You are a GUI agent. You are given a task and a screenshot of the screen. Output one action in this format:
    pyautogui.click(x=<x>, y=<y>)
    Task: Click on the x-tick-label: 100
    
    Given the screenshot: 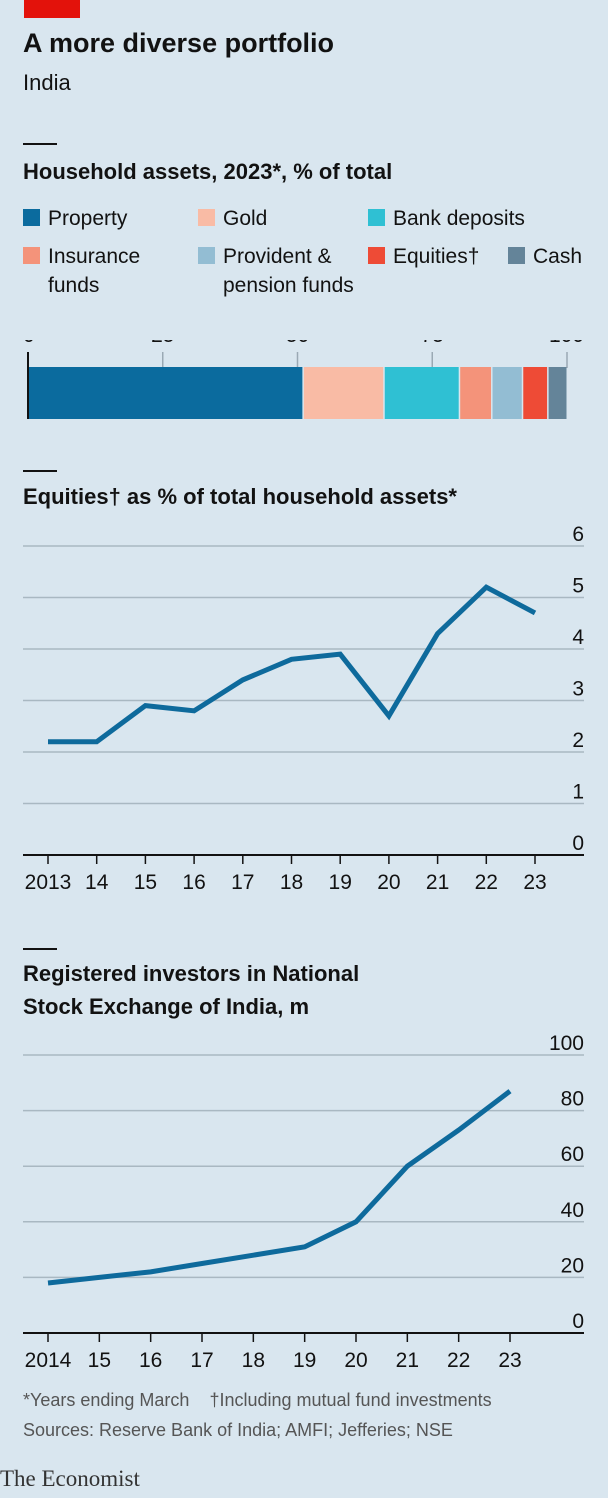 What is the action you would take?
    pyautogui.click(x=566, y=343)
    